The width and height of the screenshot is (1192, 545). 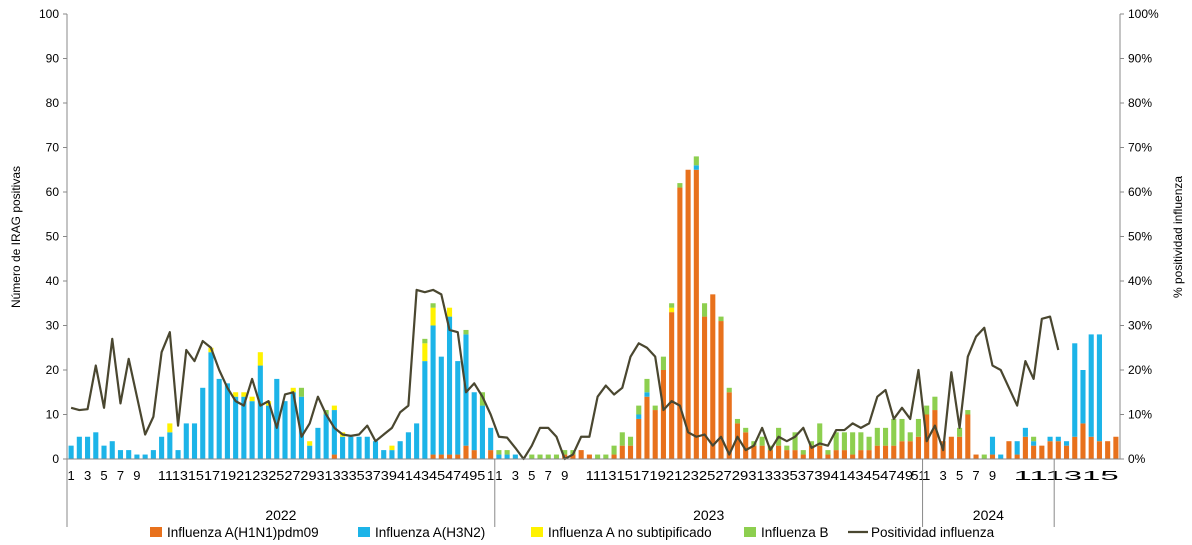 I want to click on legend-label: Influenza B, so click(x=795, y=532).